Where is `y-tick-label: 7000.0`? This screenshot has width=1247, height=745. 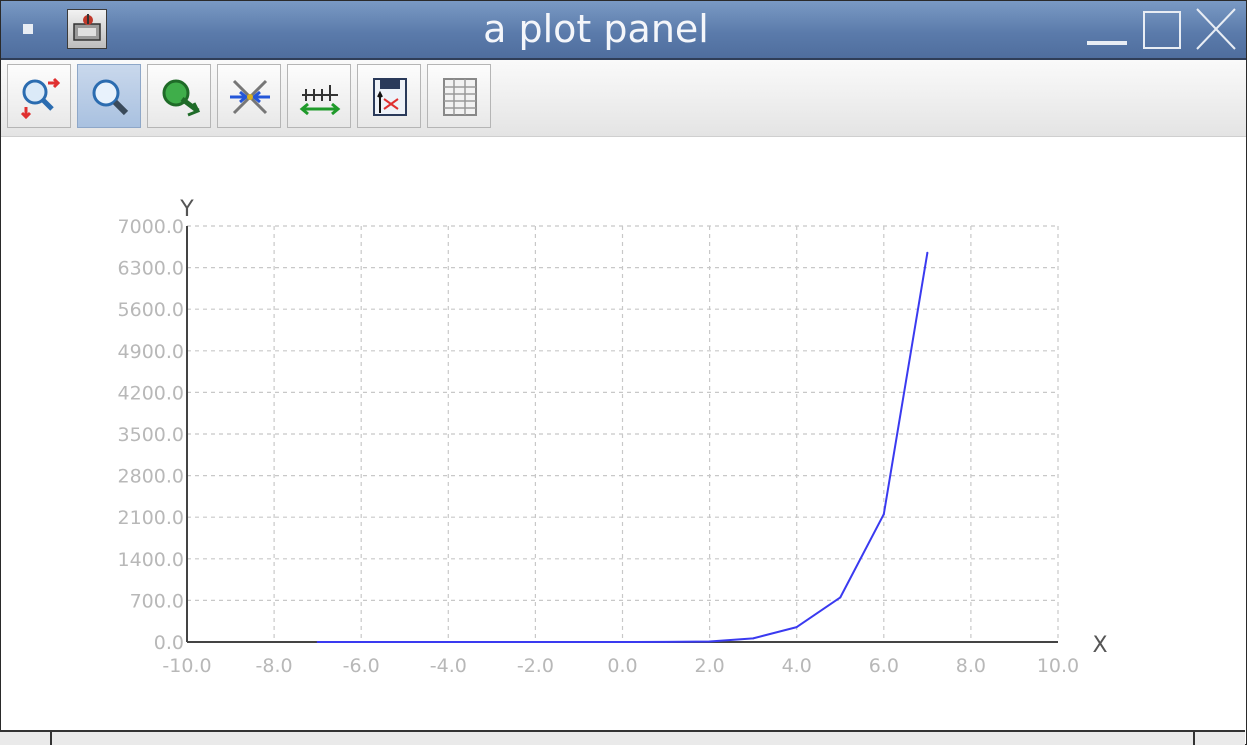 y-tick-label: 7000.0 is located at coordinates (151, 227).